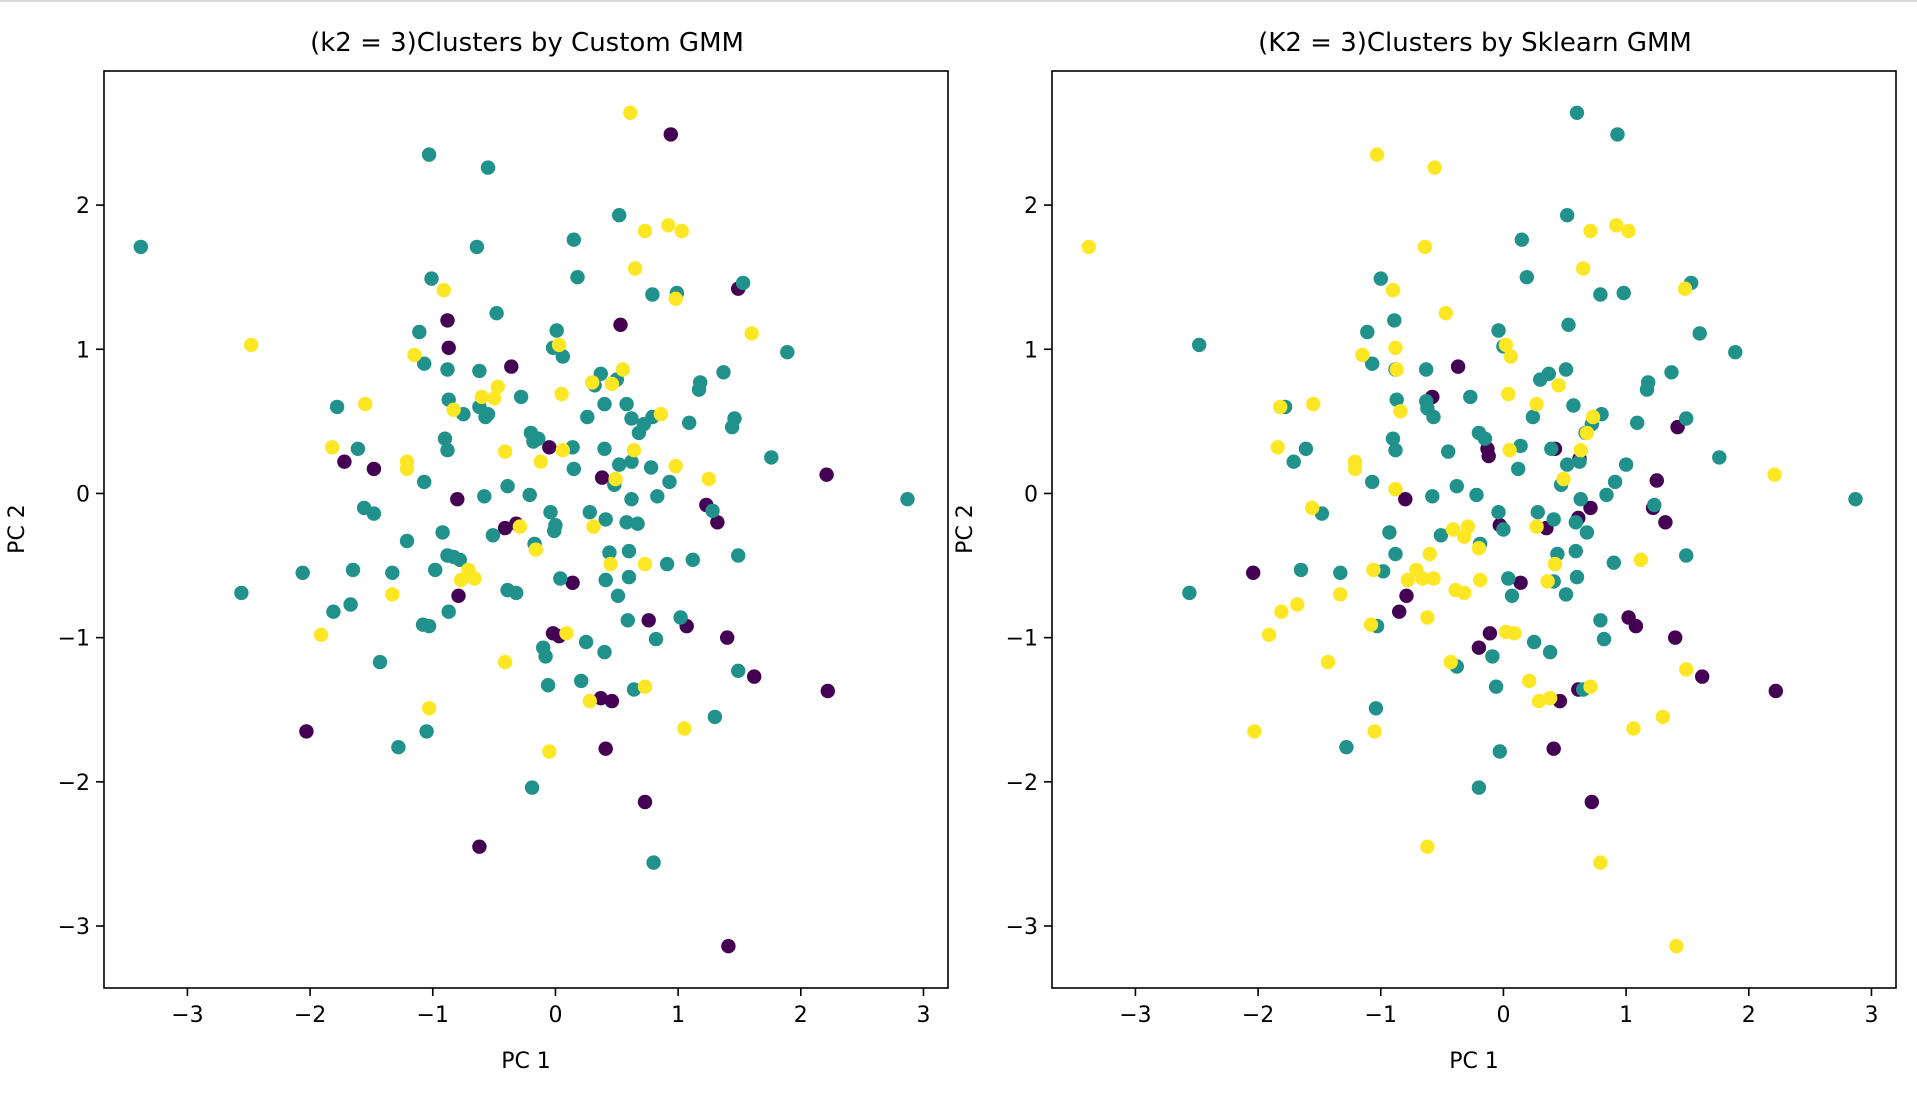 The height and width of the screenshot is (1094, 1917). I want to click on y-tick-label: 1, so click(83, 350).